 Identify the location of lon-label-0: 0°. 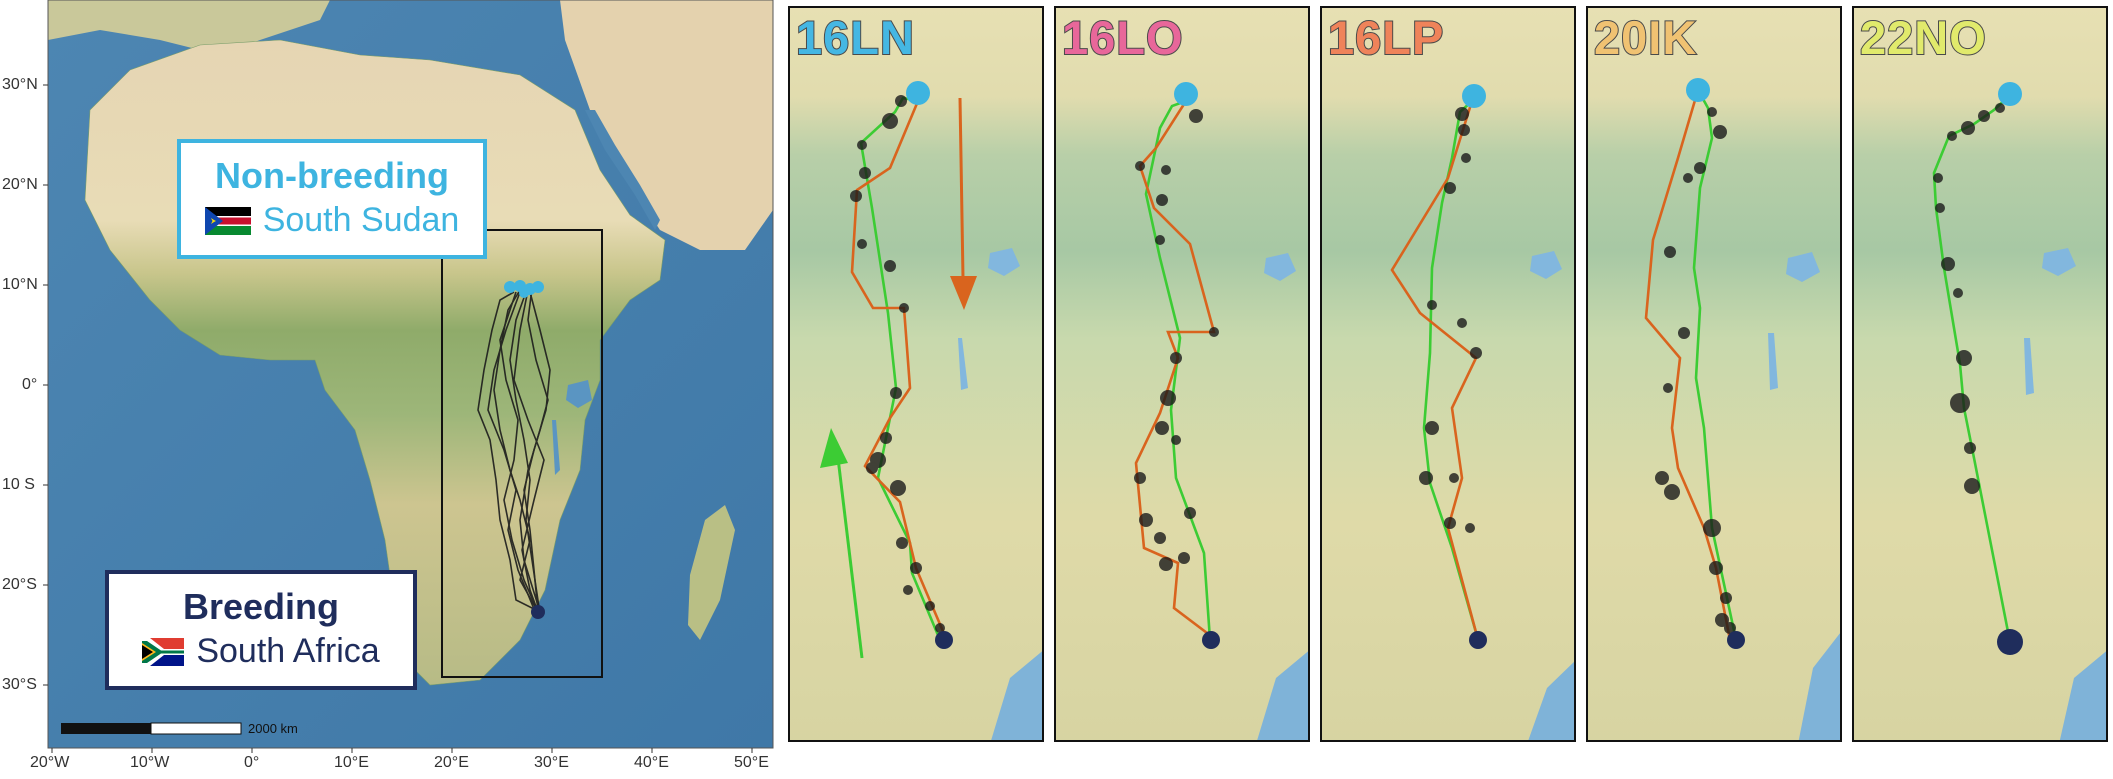
(252, 762).